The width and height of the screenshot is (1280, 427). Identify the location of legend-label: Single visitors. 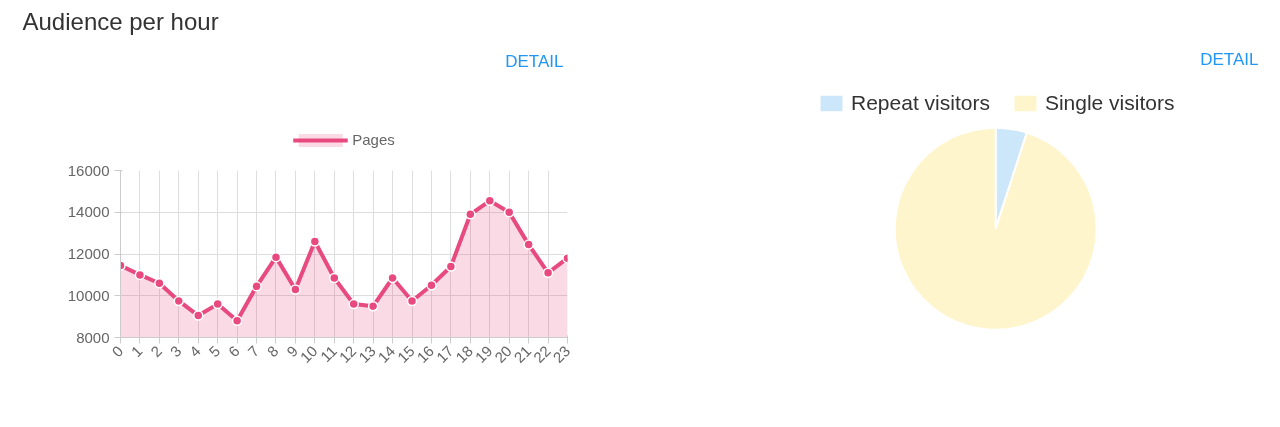
(1109, 103).